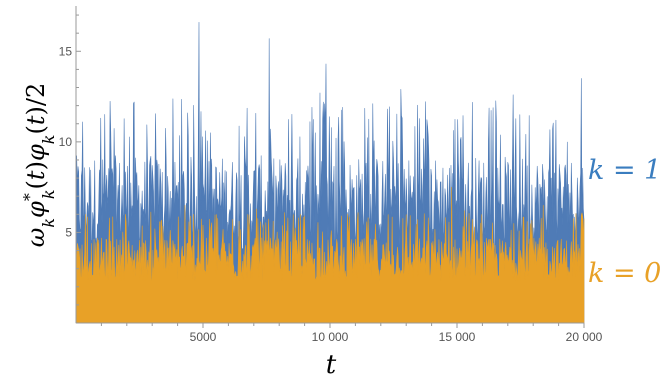 Image resolution: width=660 pixels, height=382 pixels. What do you see at coordinates (66, 51) in the screenshot?
I see `y-tick-label: 15` at bounding box center [66, 51].